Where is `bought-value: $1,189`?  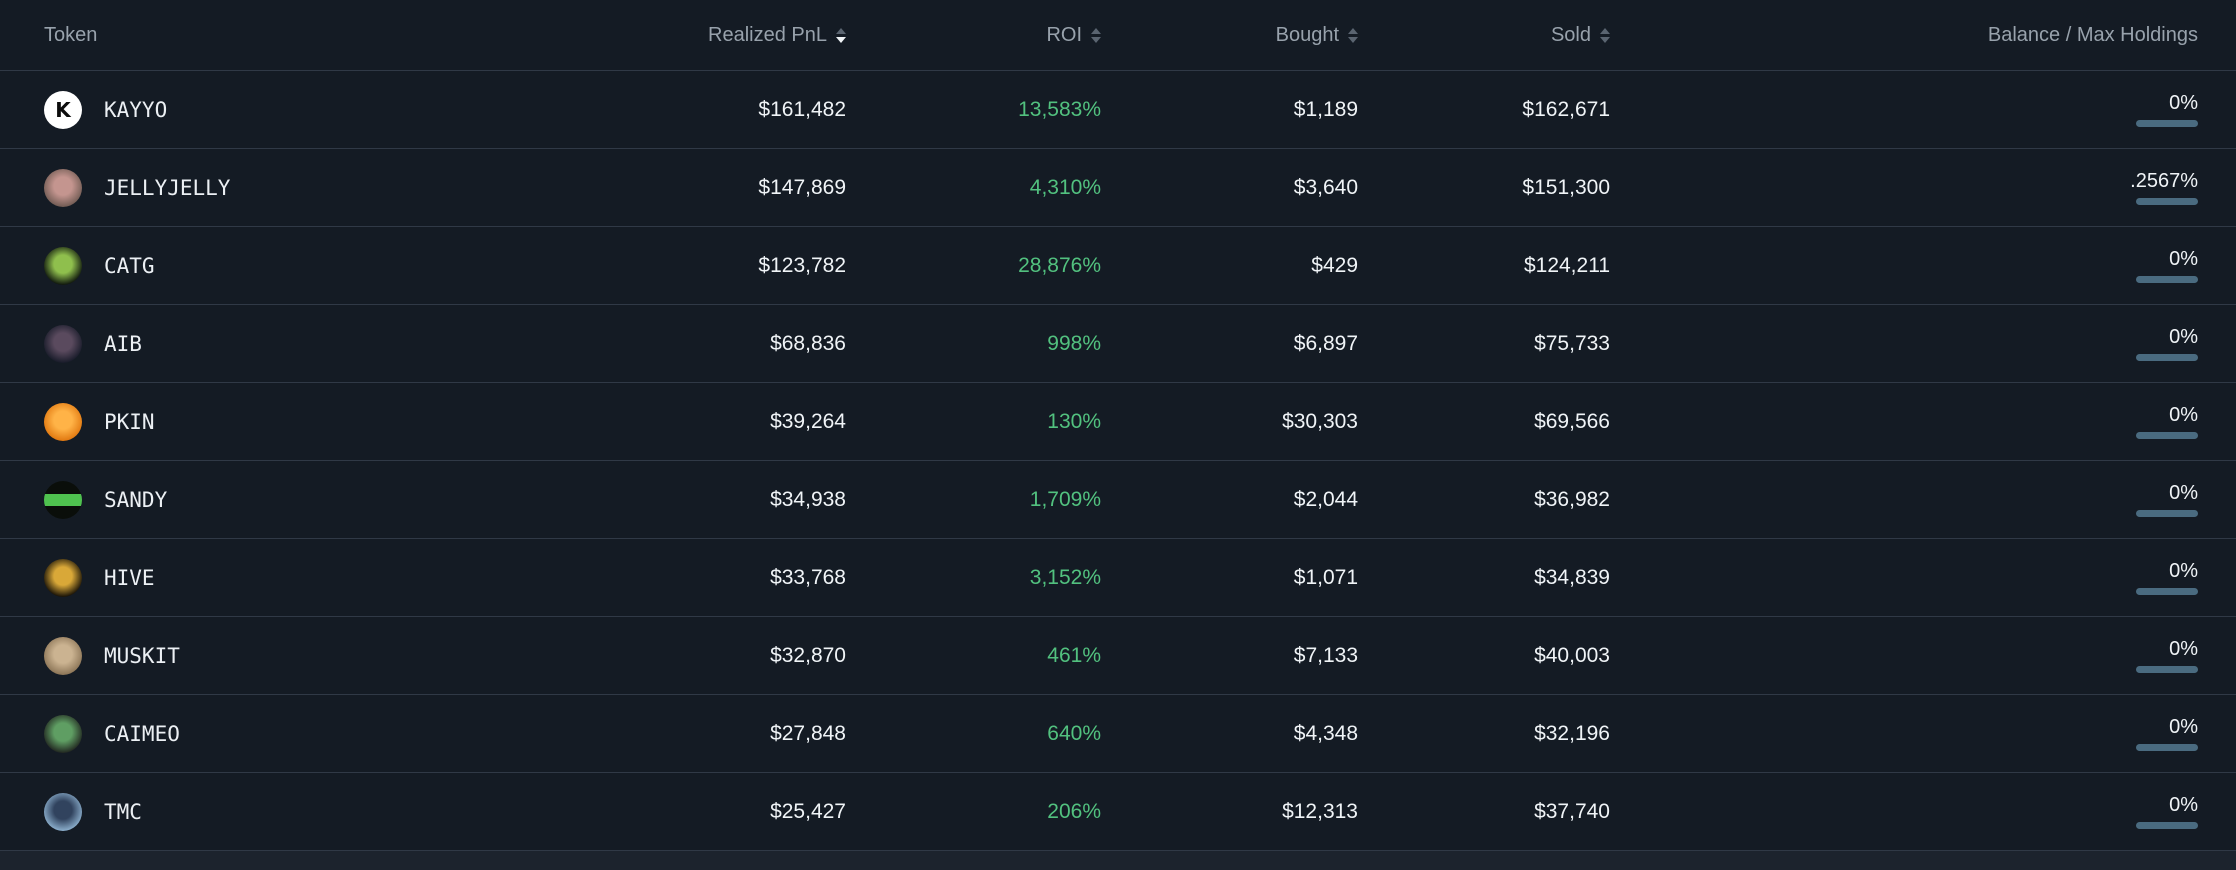
bought-value: $1,189 is located at coordinates (1325, 109).